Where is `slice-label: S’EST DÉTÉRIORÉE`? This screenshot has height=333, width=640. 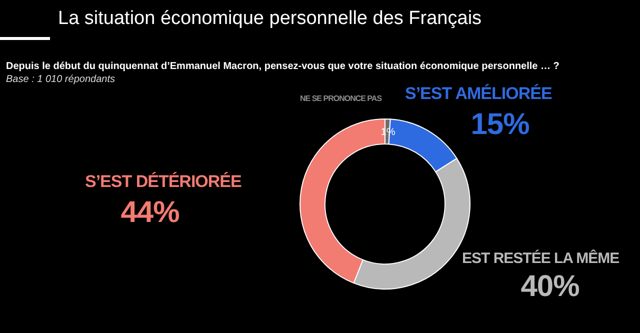
slice-label: S’EST DÉTÉRIORÉE is located at coordinates (163, 182).